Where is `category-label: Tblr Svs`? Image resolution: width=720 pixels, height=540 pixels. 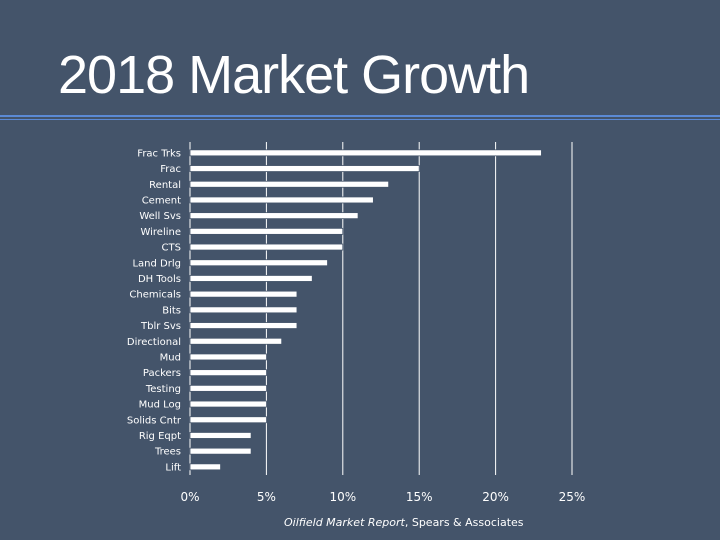
category-label: Tblr Svs is located at coordinates (160, 326).